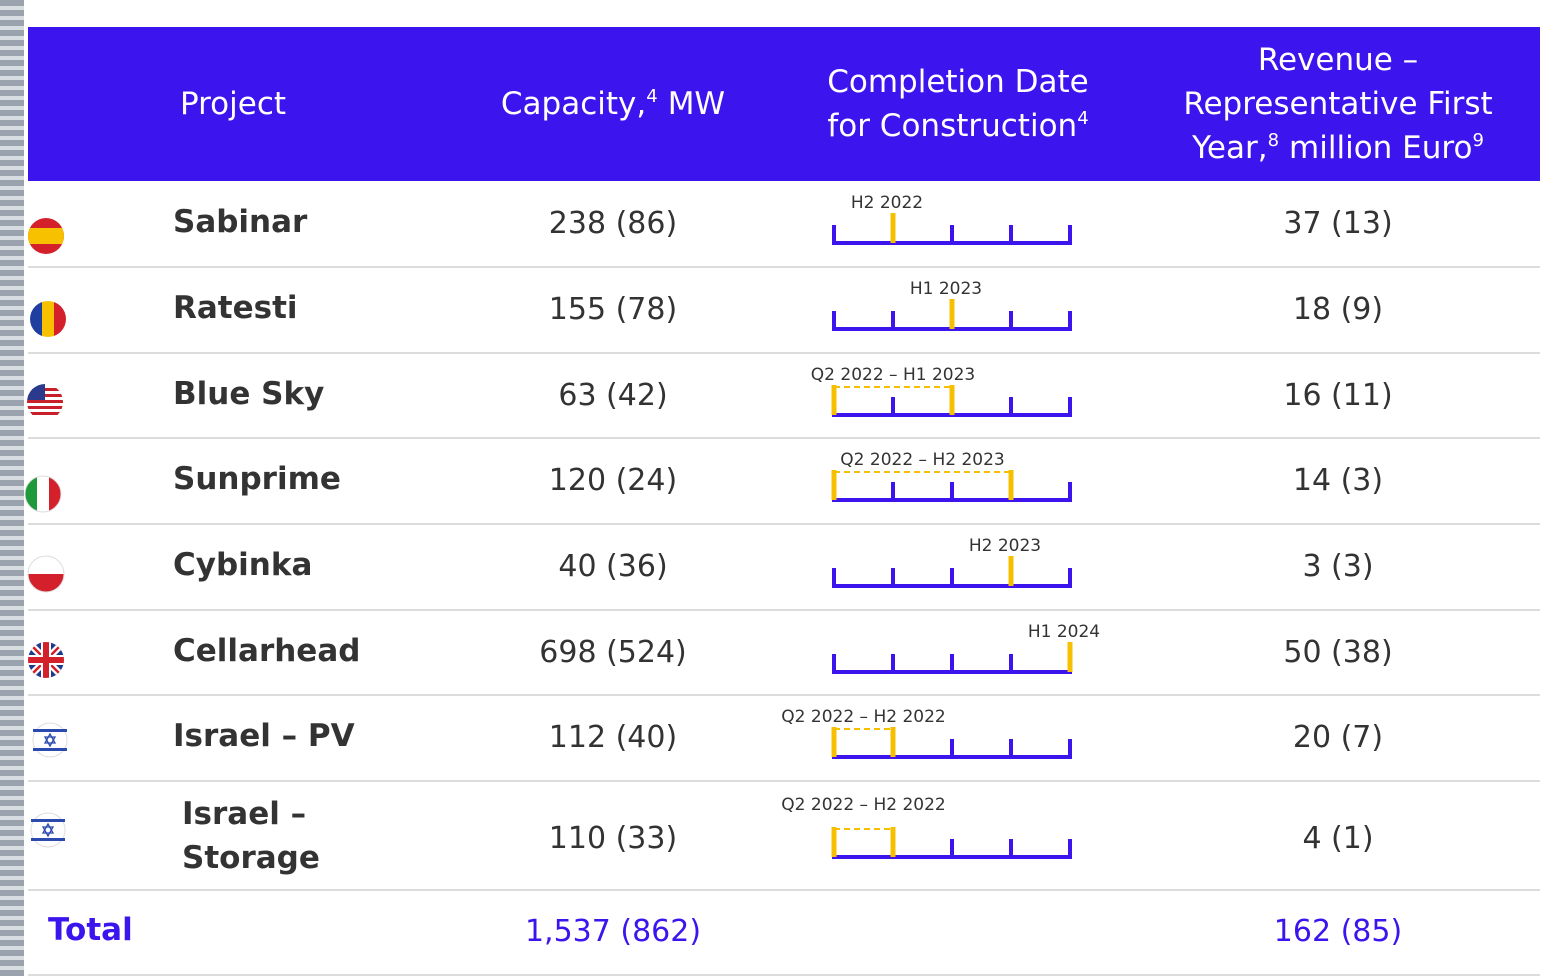 This screenshot has height=976, width=1542. I want to click on total-revenue: 162 (85), so click(1338, 931).